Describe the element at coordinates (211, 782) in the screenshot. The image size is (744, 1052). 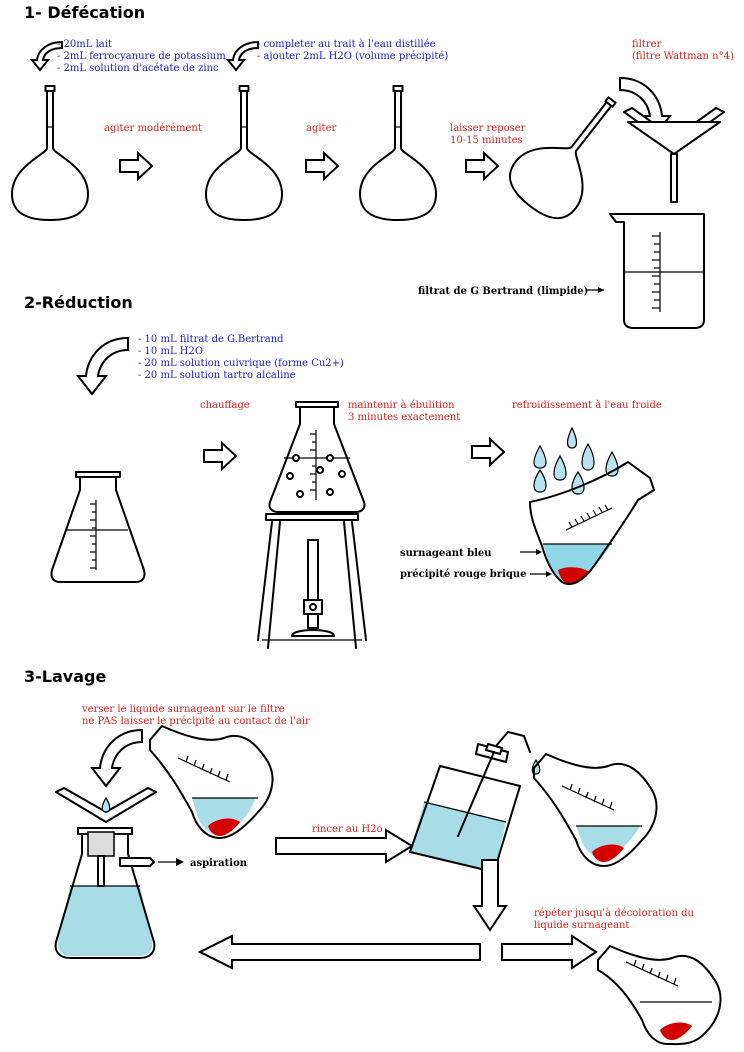
I see `tilted-erlenmeyer-pouring` at that location.